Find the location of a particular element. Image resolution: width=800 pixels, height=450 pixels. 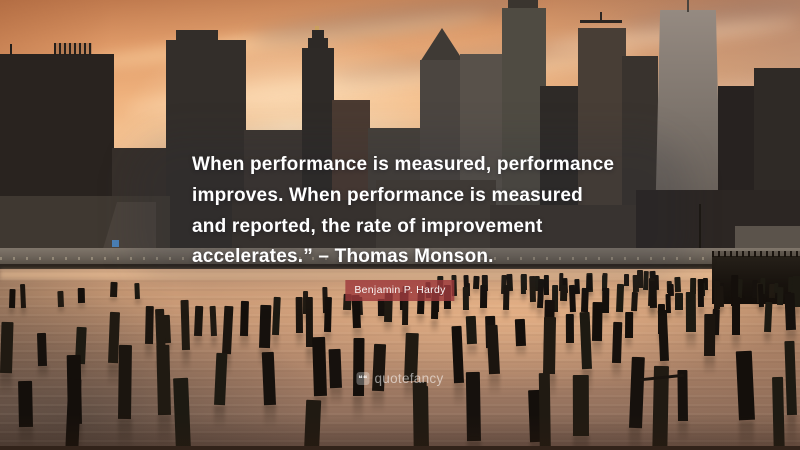

quay-edge is located at coordinates (400, 267).